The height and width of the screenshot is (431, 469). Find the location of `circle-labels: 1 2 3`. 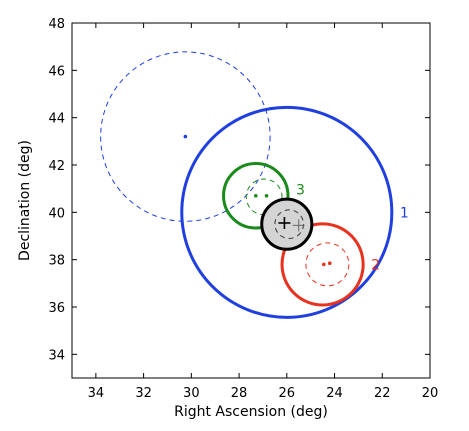

circle-labels: 1 2 3 is located at coordinates (352, 227).